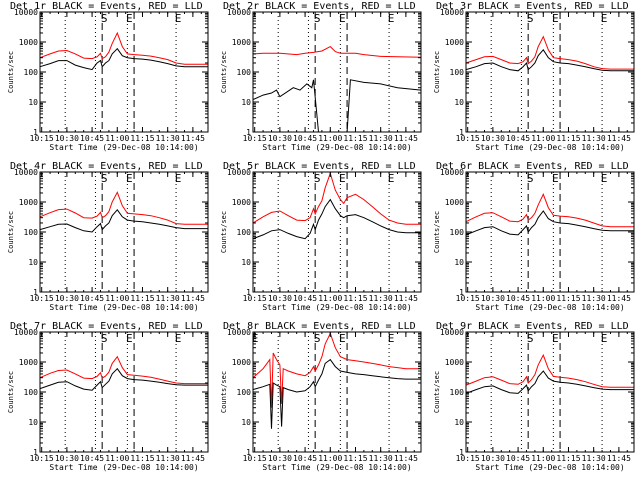  What do you see at coordinates (532, 166) in the screenshot?
I see `panel-title: Det 6r BLACK = Events, RED = LLD` at bounding box center [532, 166].